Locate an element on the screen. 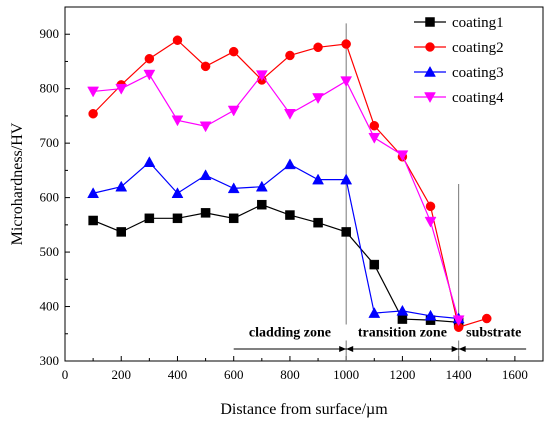 Image resolution: width=550 pixels, height=422 pixels. zone-label: transition zone is located at coordinates (402, 332).